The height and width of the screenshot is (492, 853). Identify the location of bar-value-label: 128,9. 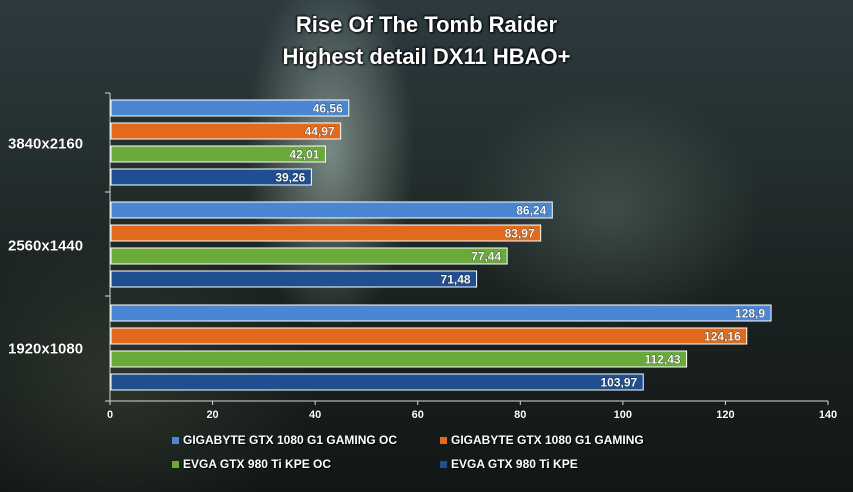
(750, 314).